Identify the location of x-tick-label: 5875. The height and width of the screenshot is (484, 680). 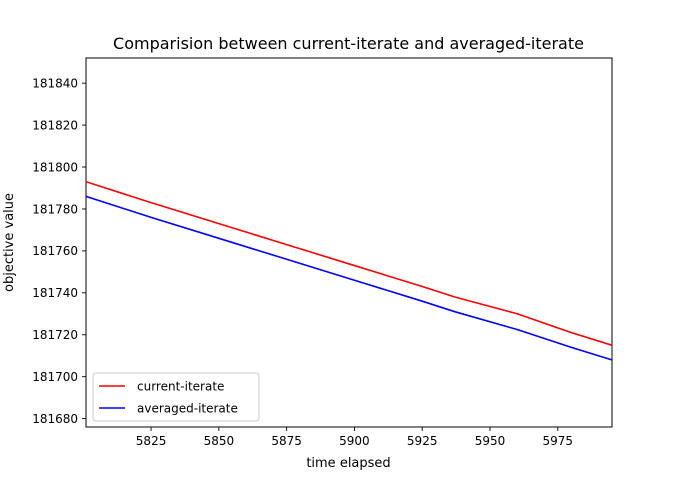
(286, 441).